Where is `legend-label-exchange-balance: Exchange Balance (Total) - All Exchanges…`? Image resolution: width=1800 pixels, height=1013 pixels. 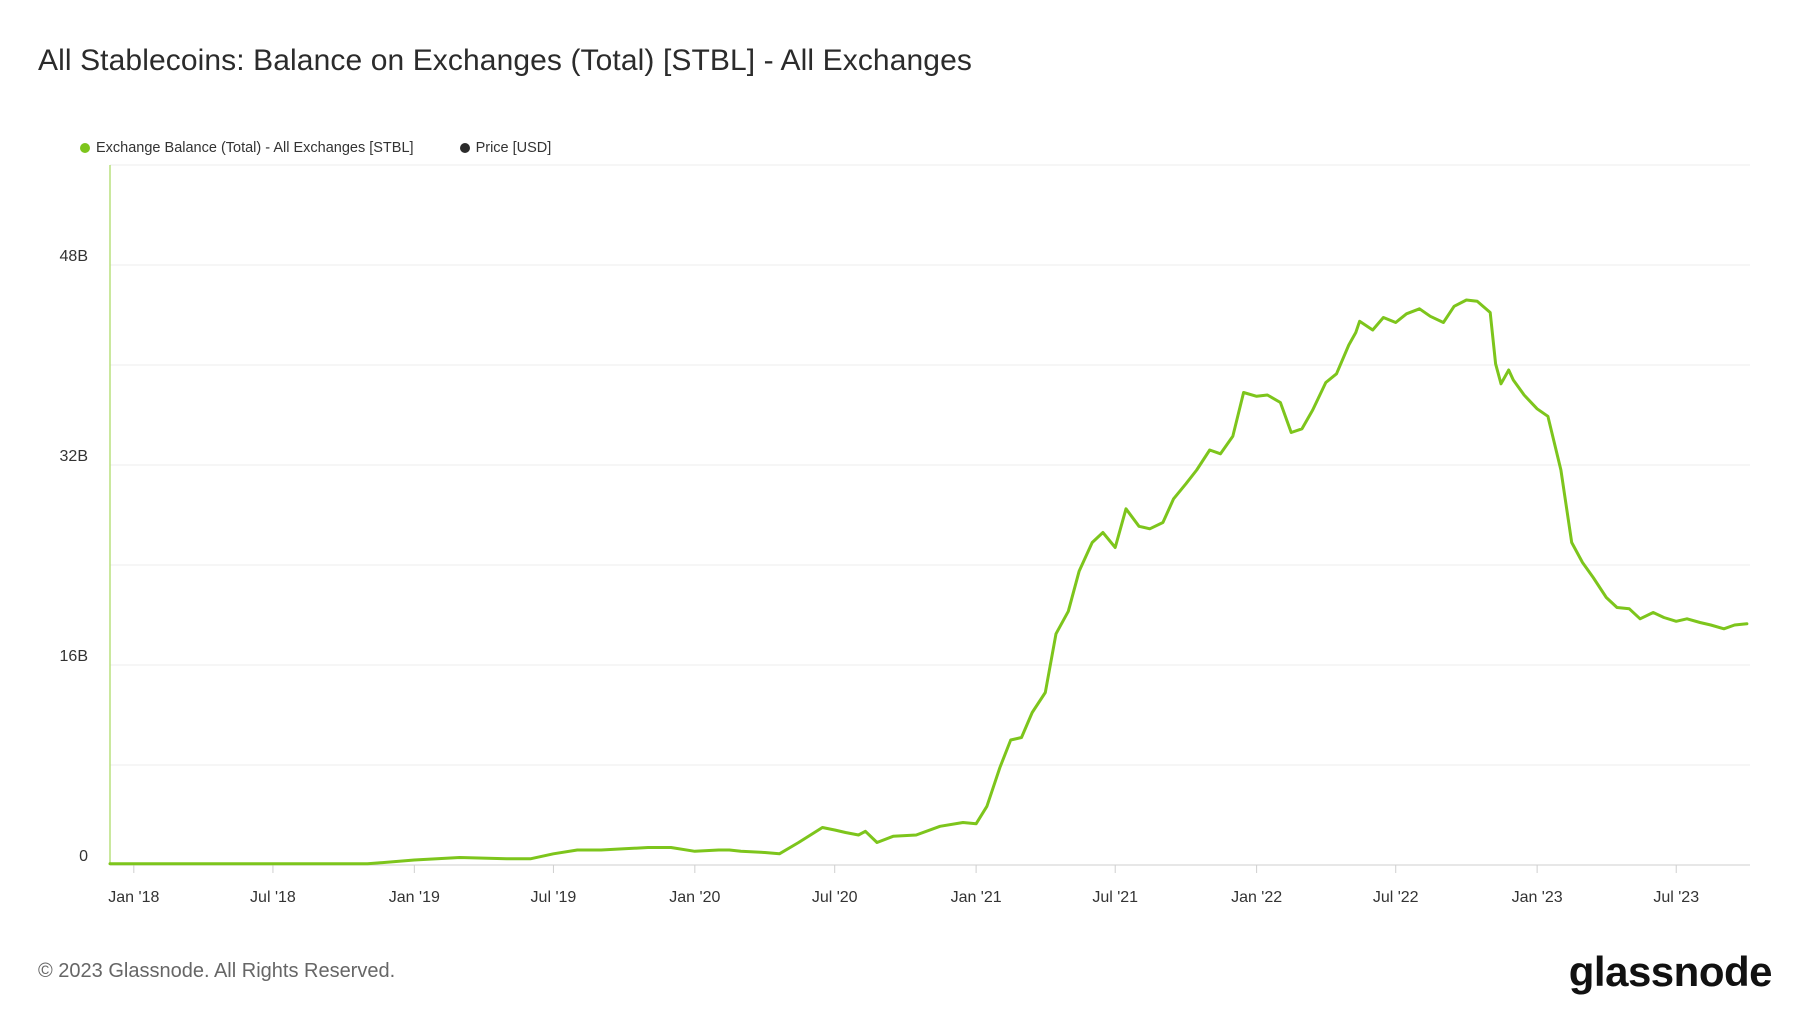 legend-label-exchange-balance: Exchange Balance (Total) - All Exchanges… is located at coordinates (255, 148).